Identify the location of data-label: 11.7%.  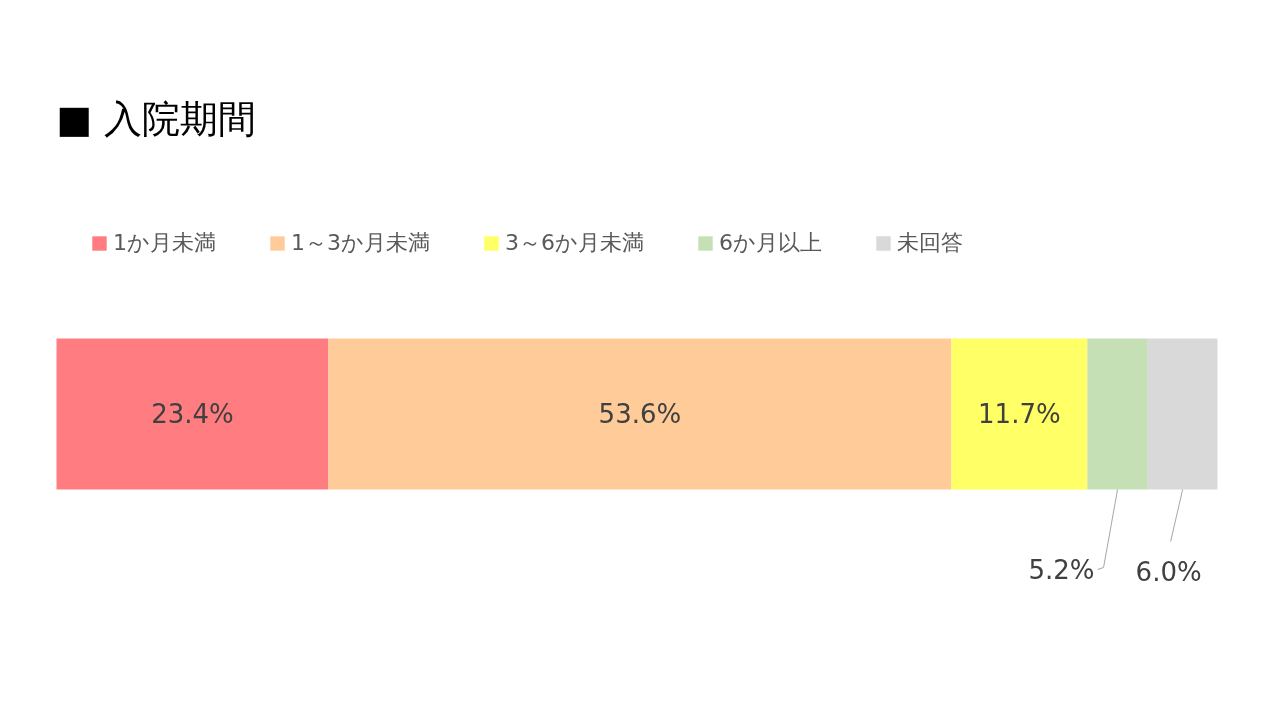
(1019, 414).